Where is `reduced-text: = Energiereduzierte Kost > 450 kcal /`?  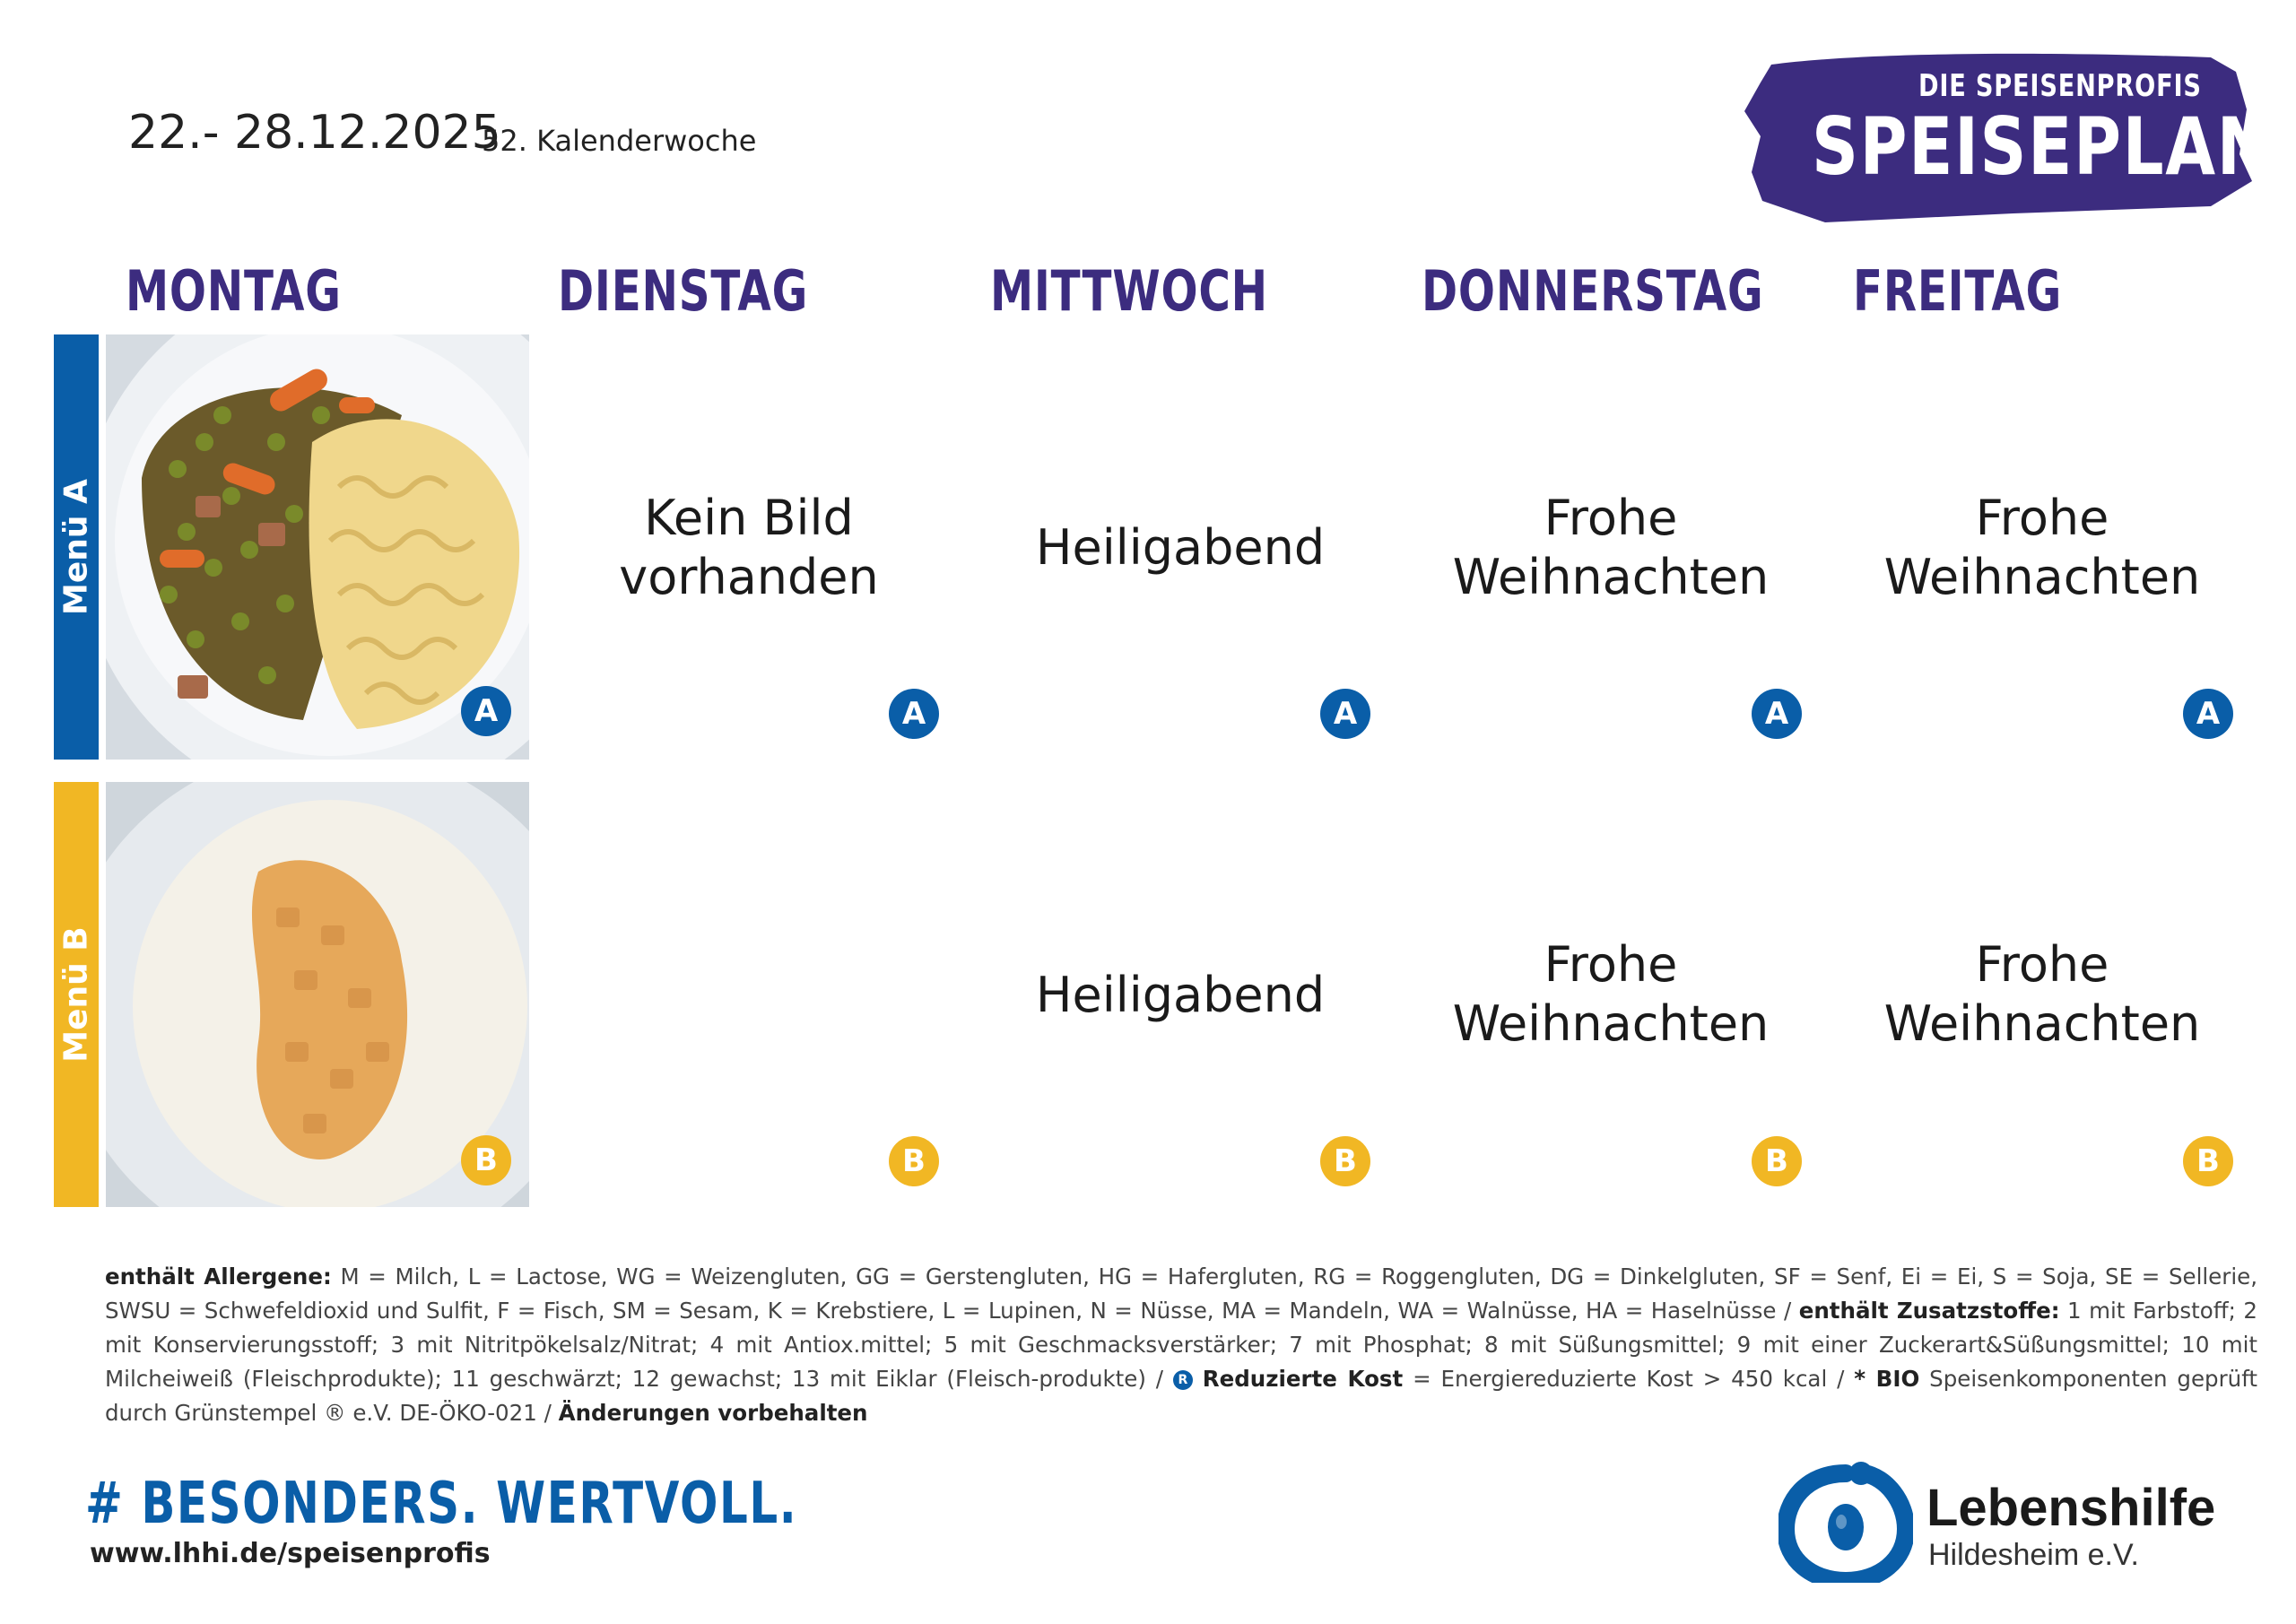
reduced-text: = Energiereduzierte Kost > 450 kcal / is located at coordinates (1634, 1379).